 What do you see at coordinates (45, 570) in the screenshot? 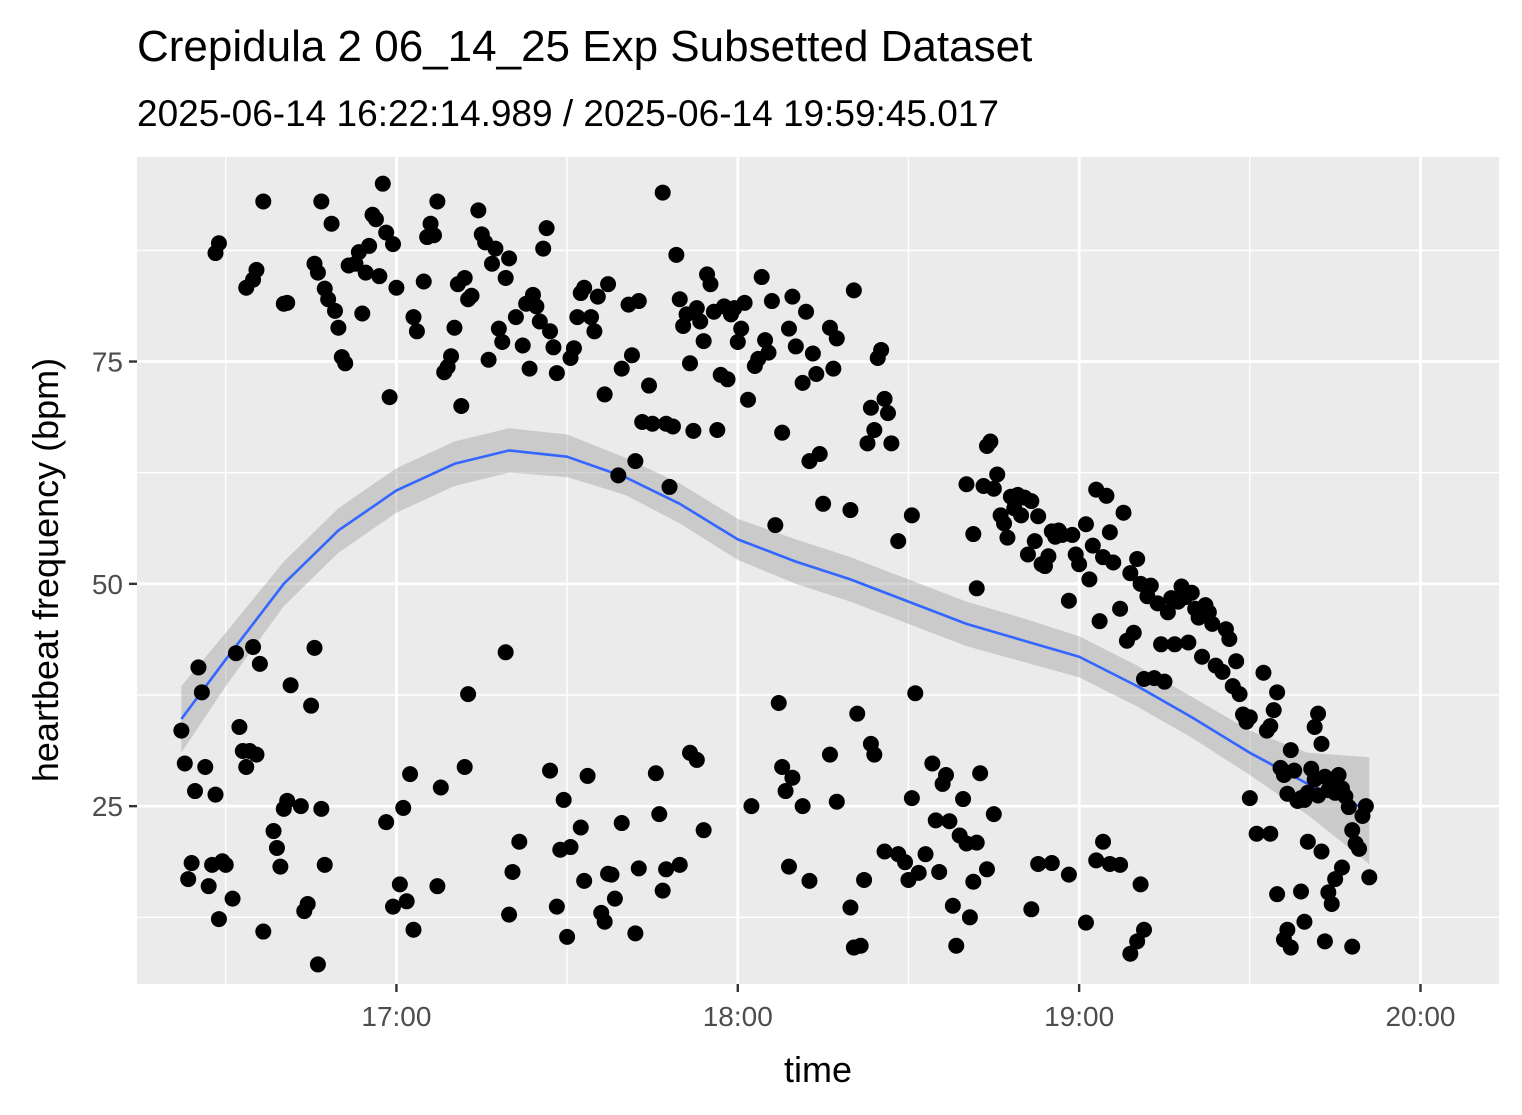
I see `y-axis-title: heartbeat frequency (bpm)` at bounding box center [45, 570].